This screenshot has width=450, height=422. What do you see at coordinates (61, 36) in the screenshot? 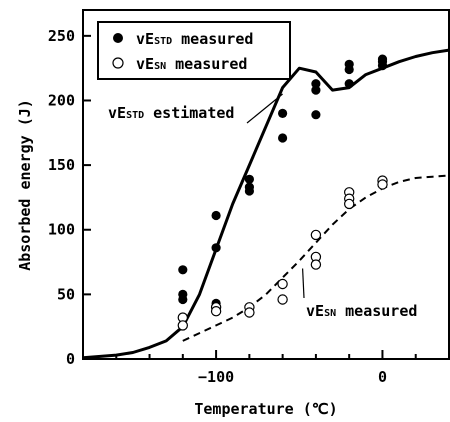
I see `y-tick-label: 250` at bounding box center [61, 36].